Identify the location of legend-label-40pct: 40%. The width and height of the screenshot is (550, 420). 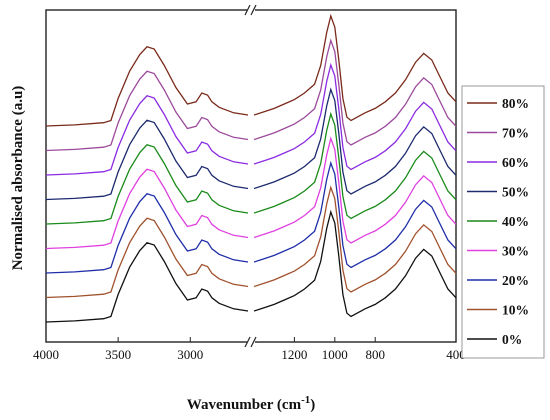
(515, 221).